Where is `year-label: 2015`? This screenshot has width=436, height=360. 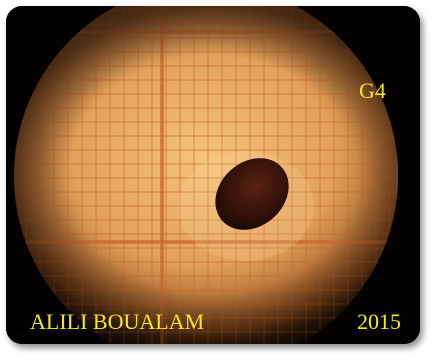 year-label: 2015 is located at coordinates (379, 322).